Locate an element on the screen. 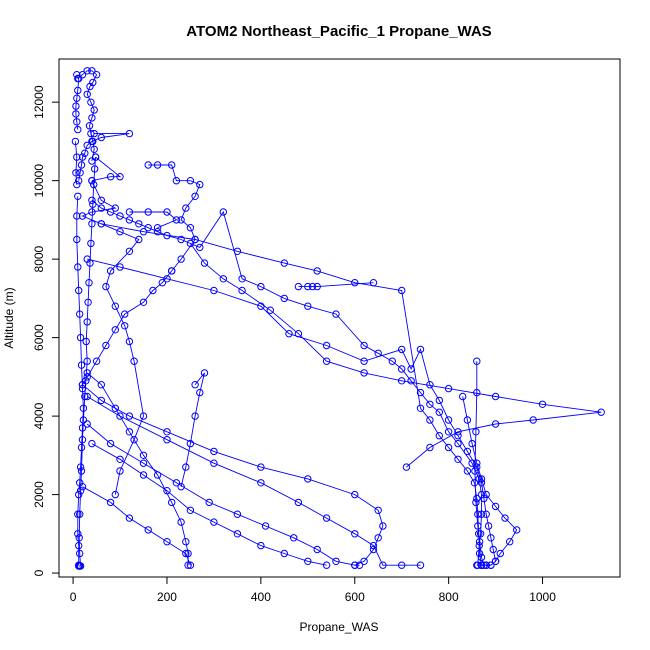  x-tick-label: 1000 is located at coordinates (542, 597).